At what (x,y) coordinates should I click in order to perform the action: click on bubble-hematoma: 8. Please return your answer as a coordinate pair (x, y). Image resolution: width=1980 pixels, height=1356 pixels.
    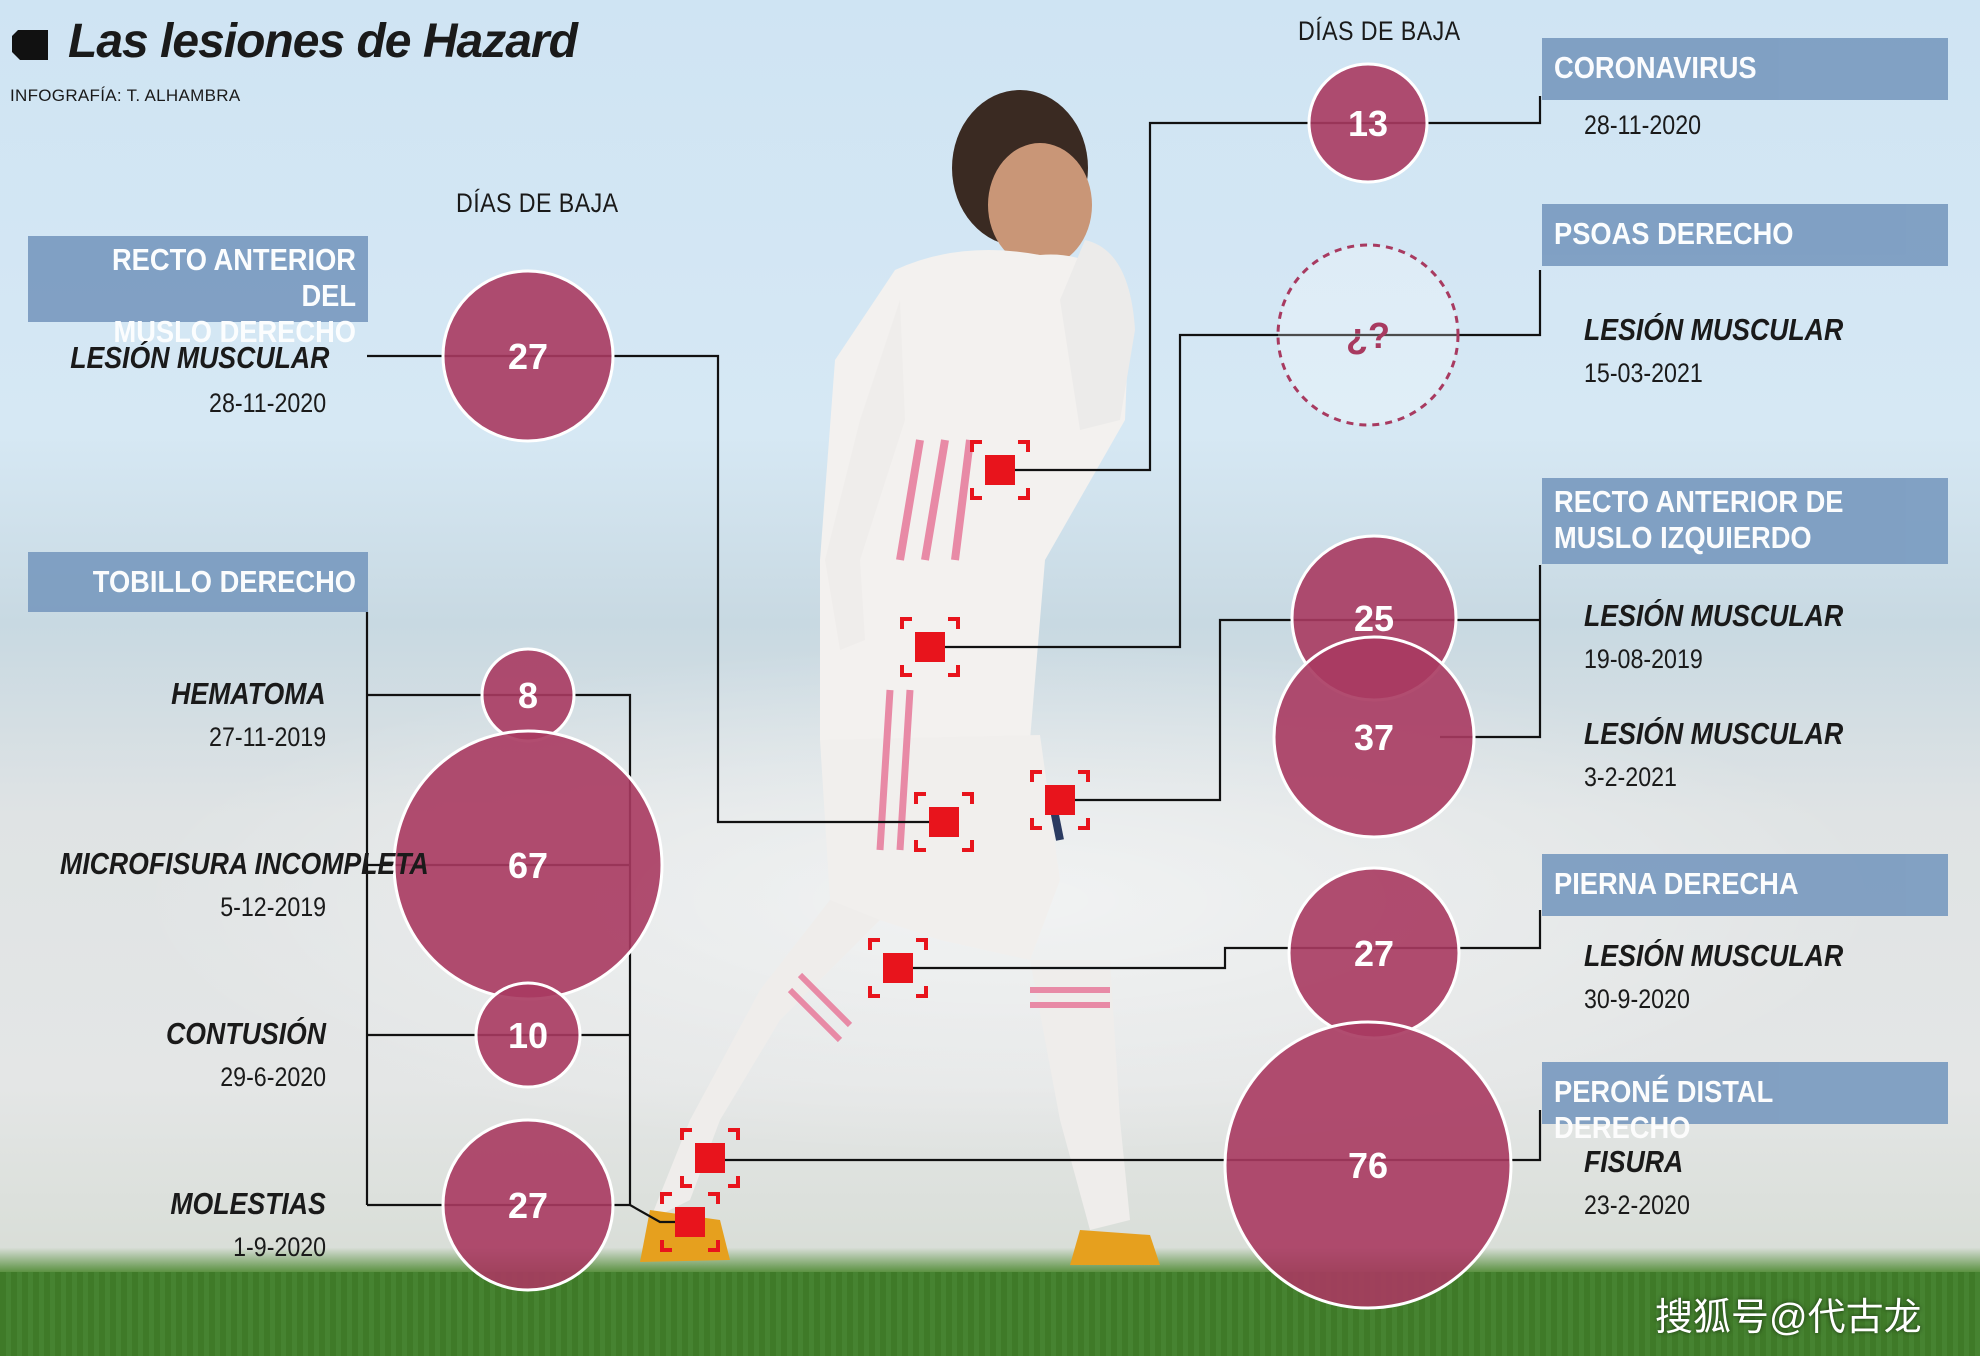
    Looking at the image, I should click on (528, 695).